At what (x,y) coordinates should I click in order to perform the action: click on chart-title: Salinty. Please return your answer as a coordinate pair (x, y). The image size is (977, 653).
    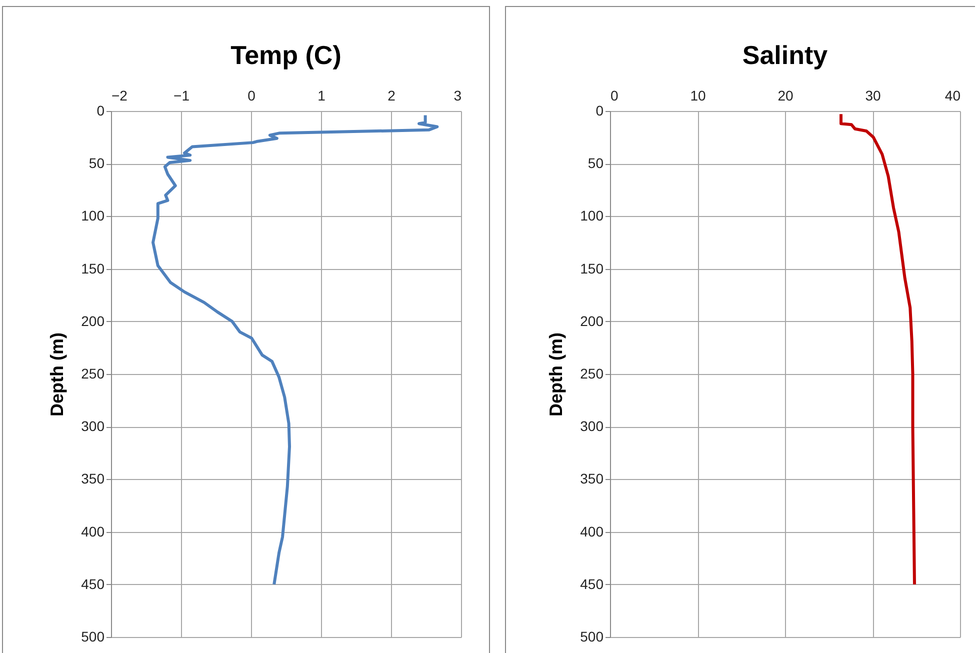
    Looking at the image, I should click on (785, 55).